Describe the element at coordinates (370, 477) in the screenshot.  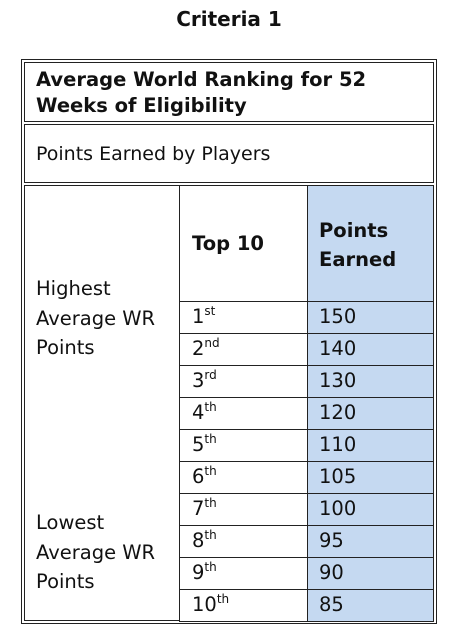
I see `points-cell: 105` at that location.